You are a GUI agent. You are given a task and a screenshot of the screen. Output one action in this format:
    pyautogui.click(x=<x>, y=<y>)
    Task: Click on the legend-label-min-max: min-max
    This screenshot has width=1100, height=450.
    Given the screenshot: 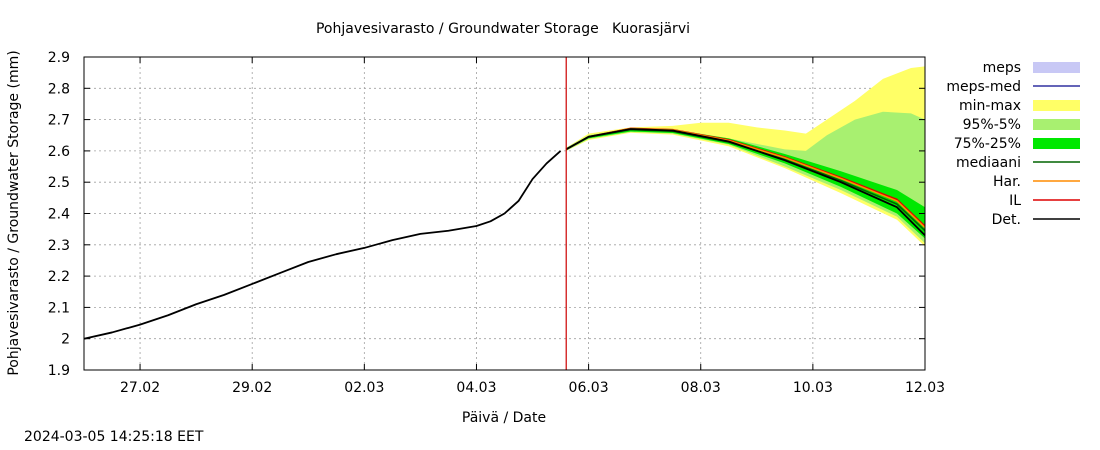 What is the action you would take?
    pyautogui.click(x=990, y=106)
    